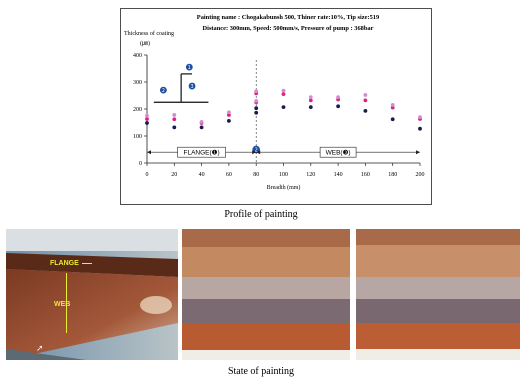 The width and height of the screenshot is (522, 381). Describe the element at coordinates (40, 349) in the screenshot. I see `cursor-icon: ➚` at that location.